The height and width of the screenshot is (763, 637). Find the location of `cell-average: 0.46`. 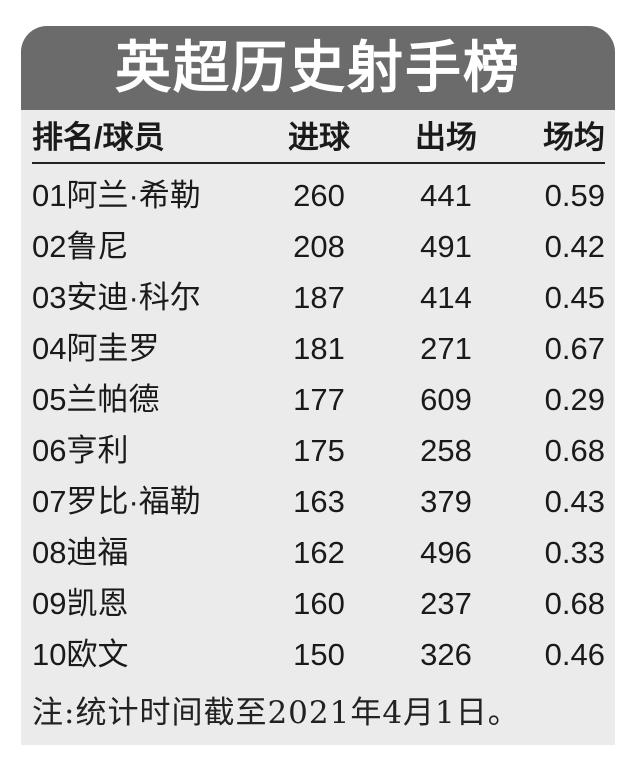

cell-average: 0.46 is located at coordinates (574, 654).